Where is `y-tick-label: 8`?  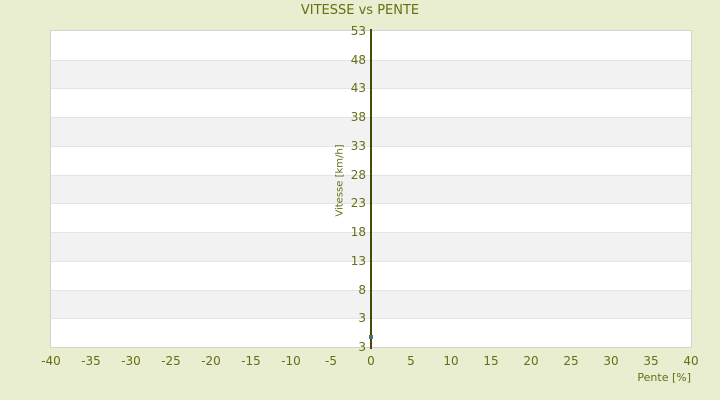
y-tick-label: 8 is located at coordinates (362, 289).